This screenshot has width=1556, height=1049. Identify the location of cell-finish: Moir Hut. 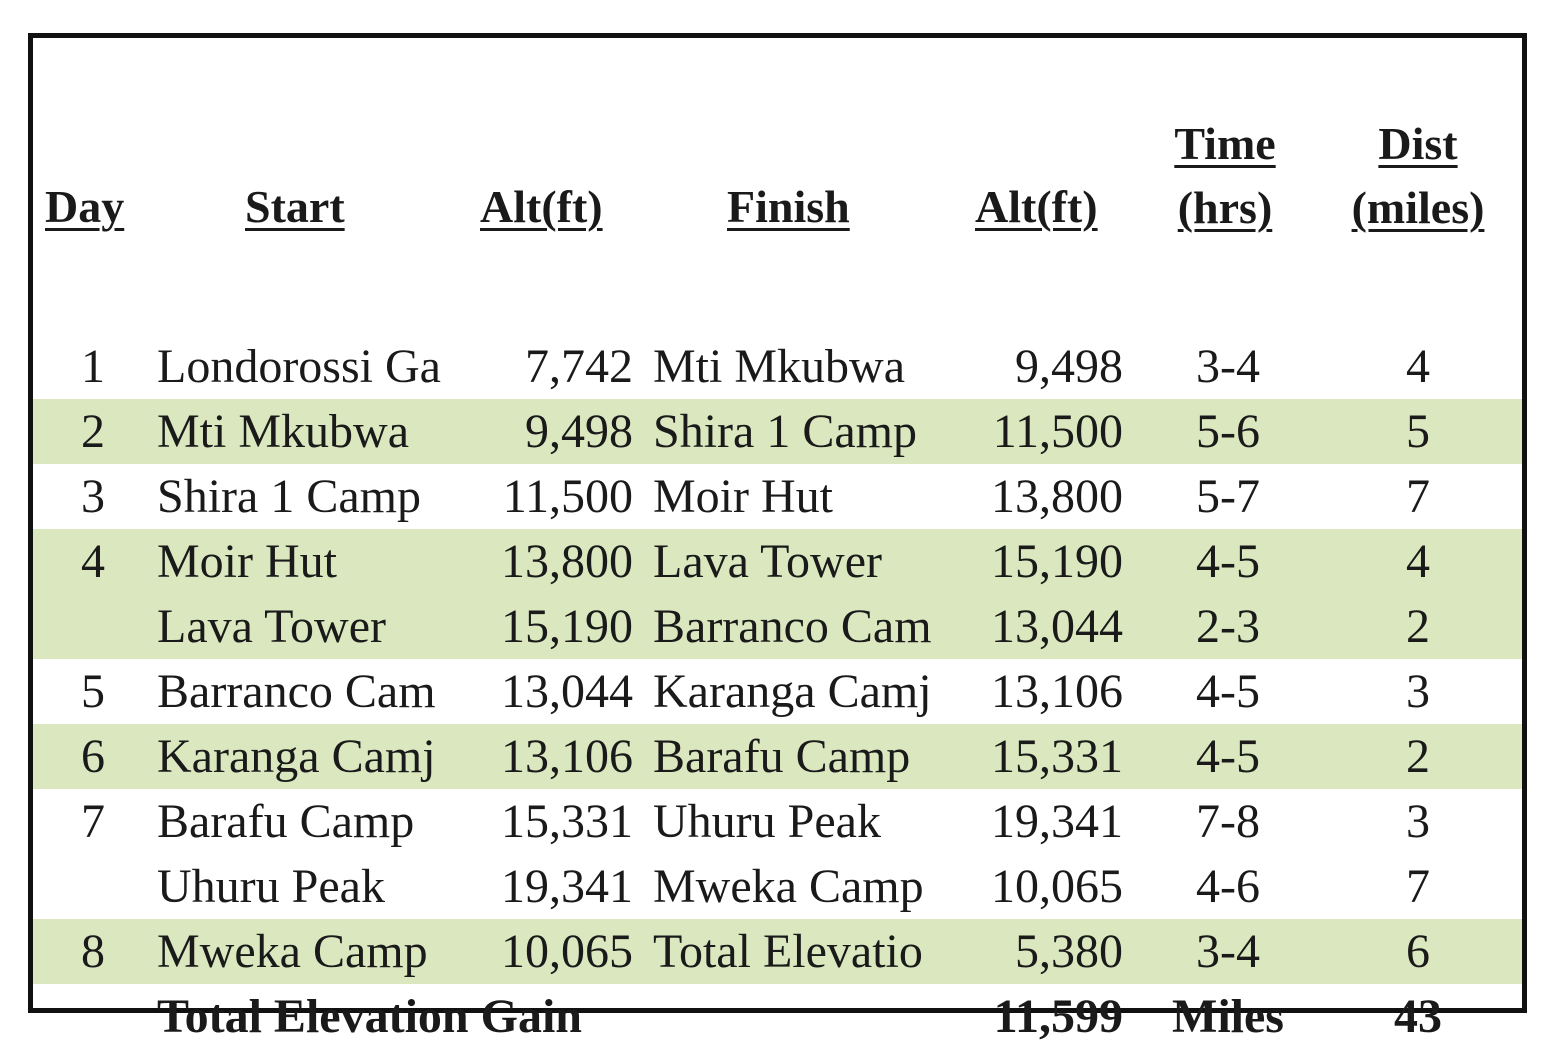
(743, 496).